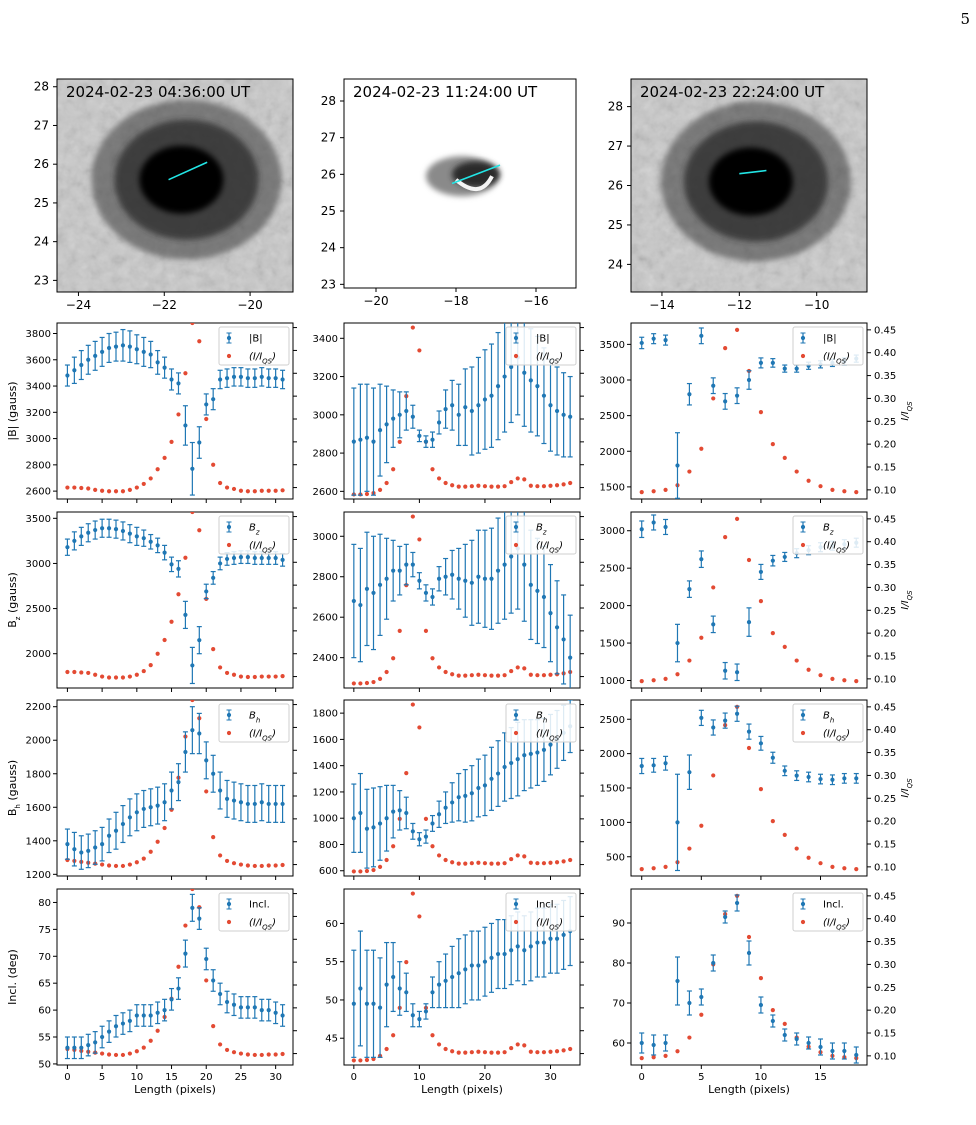 Image resolution: width=976 pixels, height=1125 pixels. Describe the element at coordinates (462, 1089) in the screenshot. I see `x-axis-label: Length (pixels)` at that location.